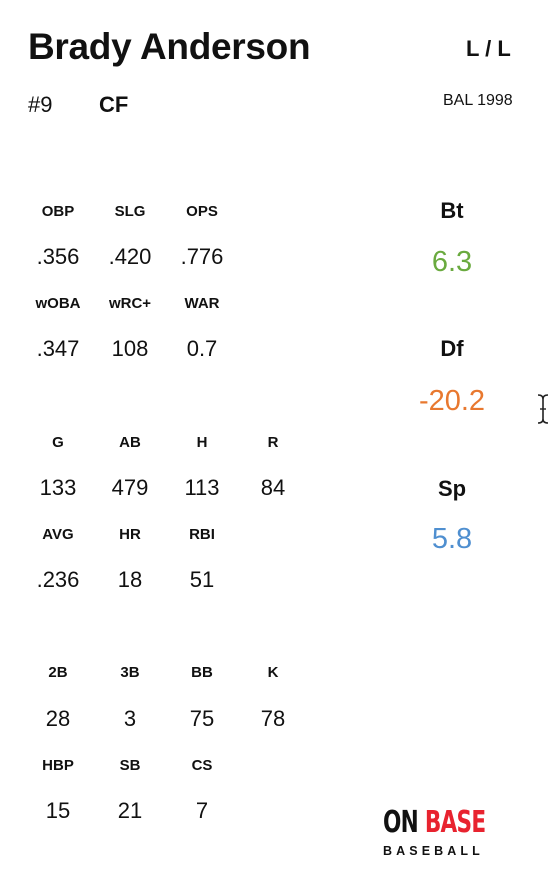 The image size is (550, 896). I want to click on stat-value-woba: .347, so click(58, 348).